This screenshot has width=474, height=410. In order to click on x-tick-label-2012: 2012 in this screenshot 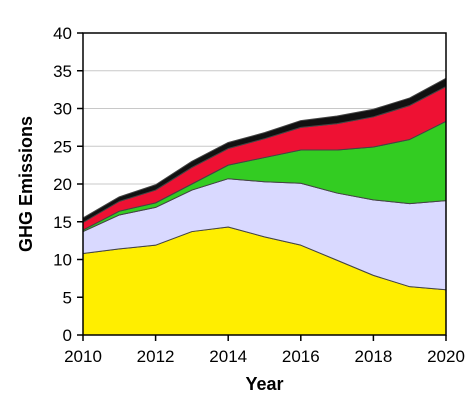, I will do `click(156, 356)`.